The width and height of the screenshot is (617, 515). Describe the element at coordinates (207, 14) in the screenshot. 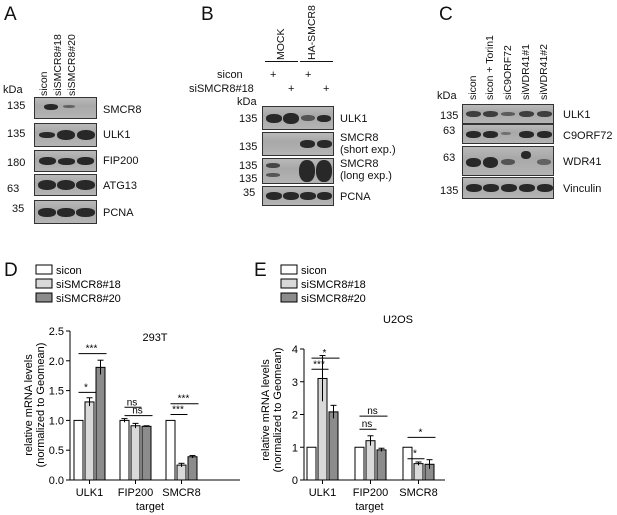

I see `panel-b-label: B` at that location.